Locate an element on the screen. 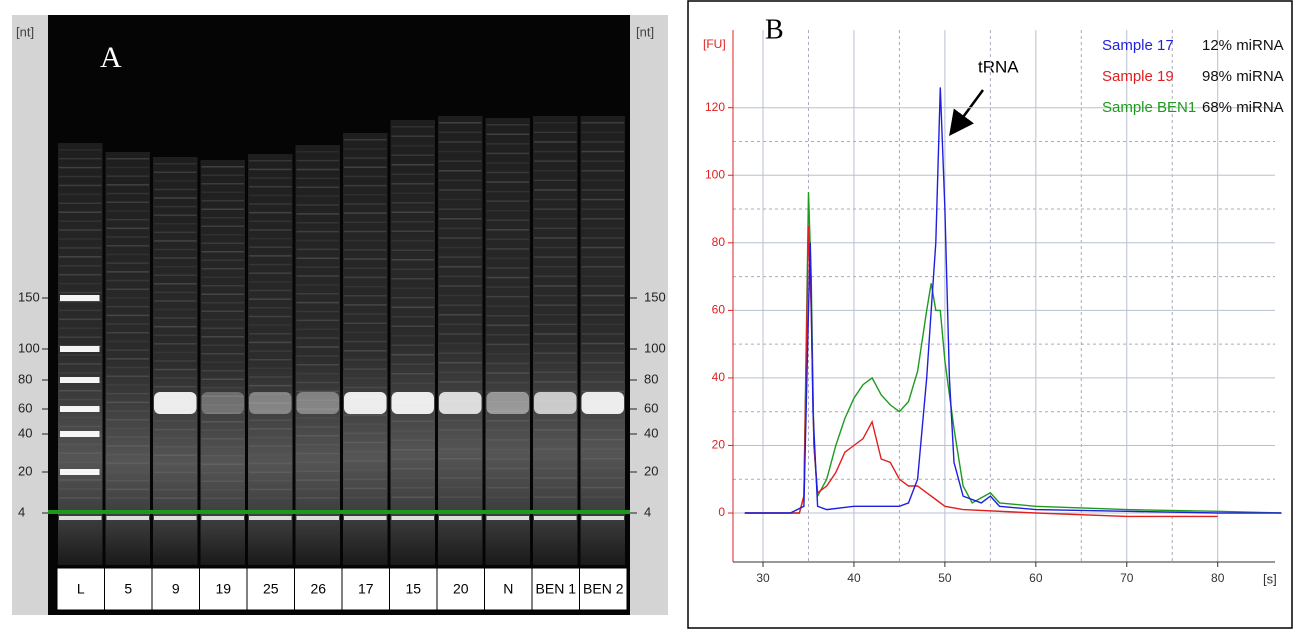  panel-label: A is located at coordinates (111, 57).